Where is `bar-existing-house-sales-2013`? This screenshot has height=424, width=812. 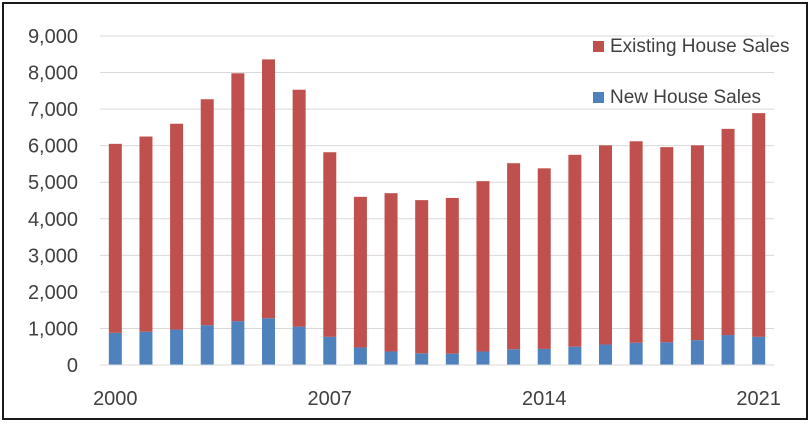
bar-existing-house-sales-2013 is located at coordinates (514, 256).